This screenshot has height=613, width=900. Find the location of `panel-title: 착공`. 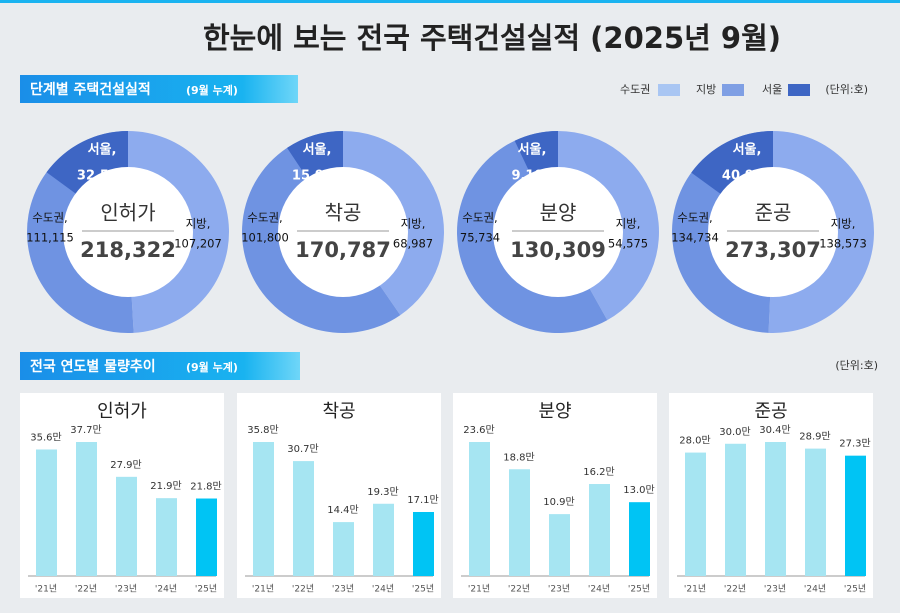

panel-title: 착공 is located at coordinates (338, 411).